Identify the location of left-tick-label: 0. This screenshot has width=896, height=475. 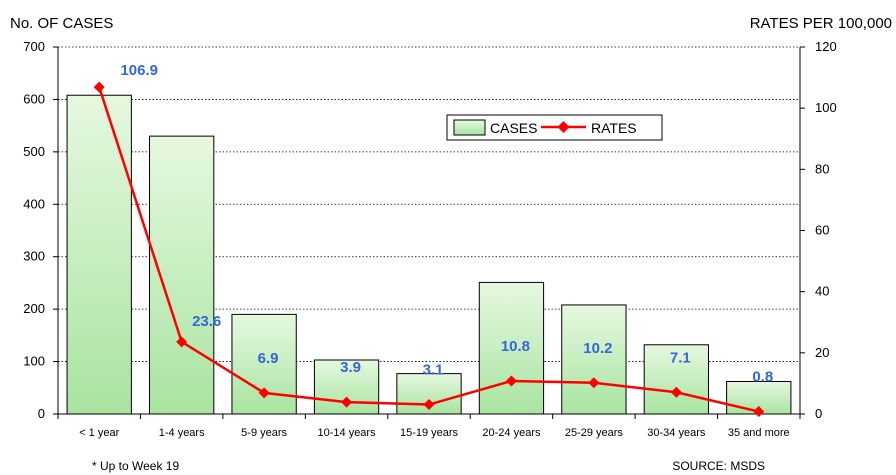
(41, 413).